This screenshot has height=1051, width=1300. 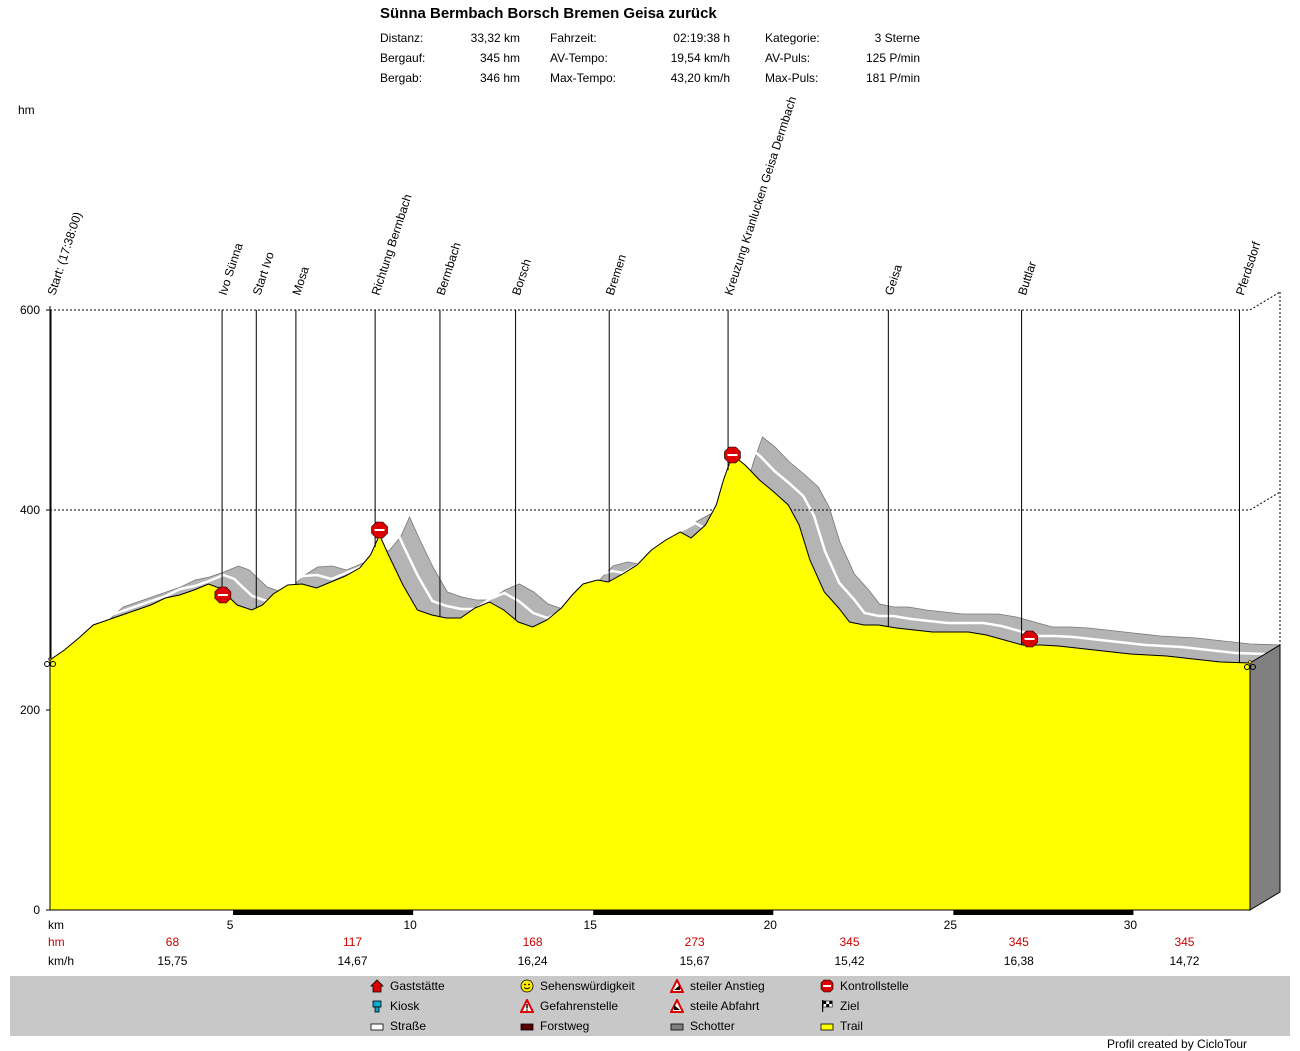 I want to click on stat-label-max-puls: Max-Puls:, so click(x=792, y=78).